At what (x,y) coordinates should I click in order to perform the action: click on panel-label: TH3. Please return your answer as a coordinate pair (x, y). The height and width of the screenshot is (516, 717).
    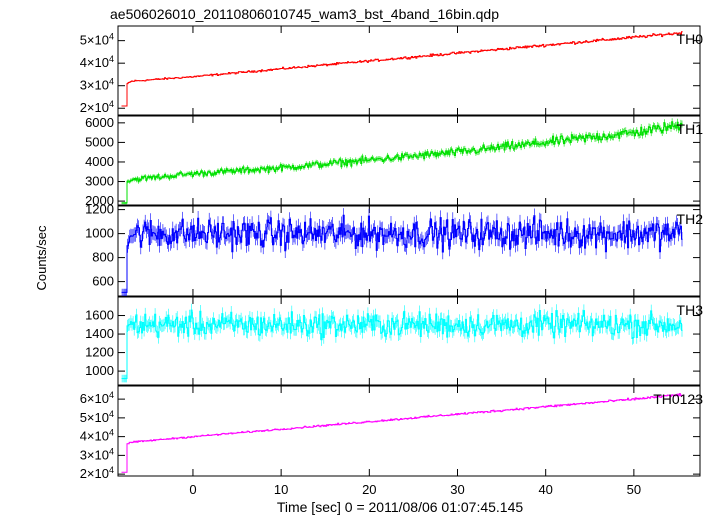
    Looking at the image, I should click on (690, 310).